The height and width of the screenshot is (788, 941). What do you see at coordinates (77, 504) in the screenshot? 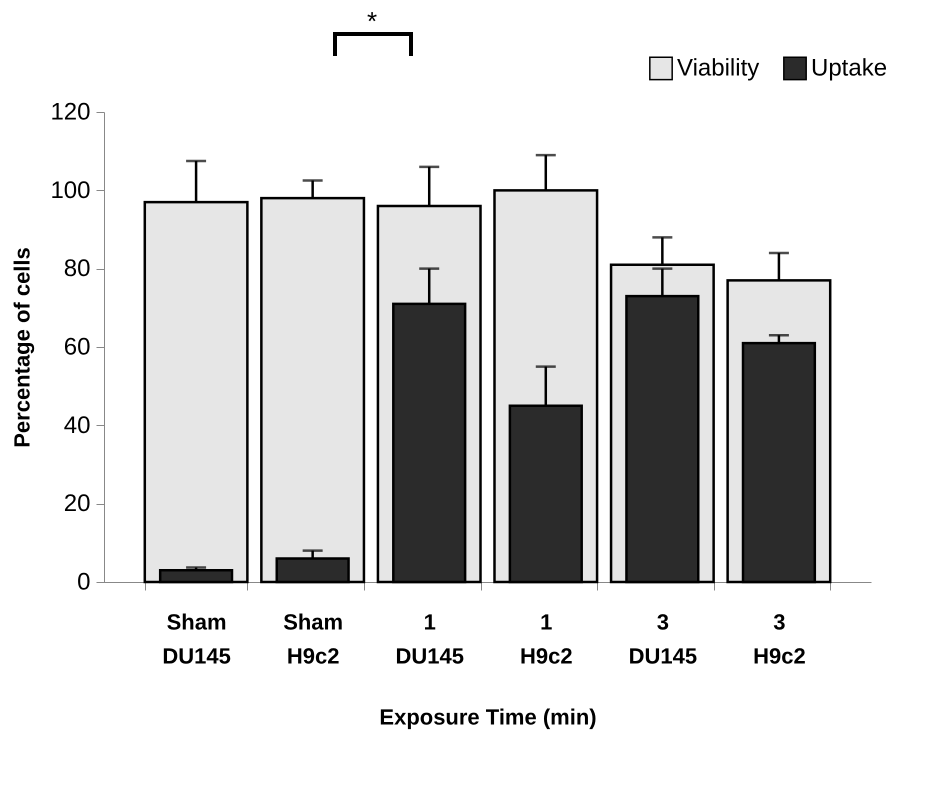
I see `y-tick-label: 20` at bounding box center [77, 504].